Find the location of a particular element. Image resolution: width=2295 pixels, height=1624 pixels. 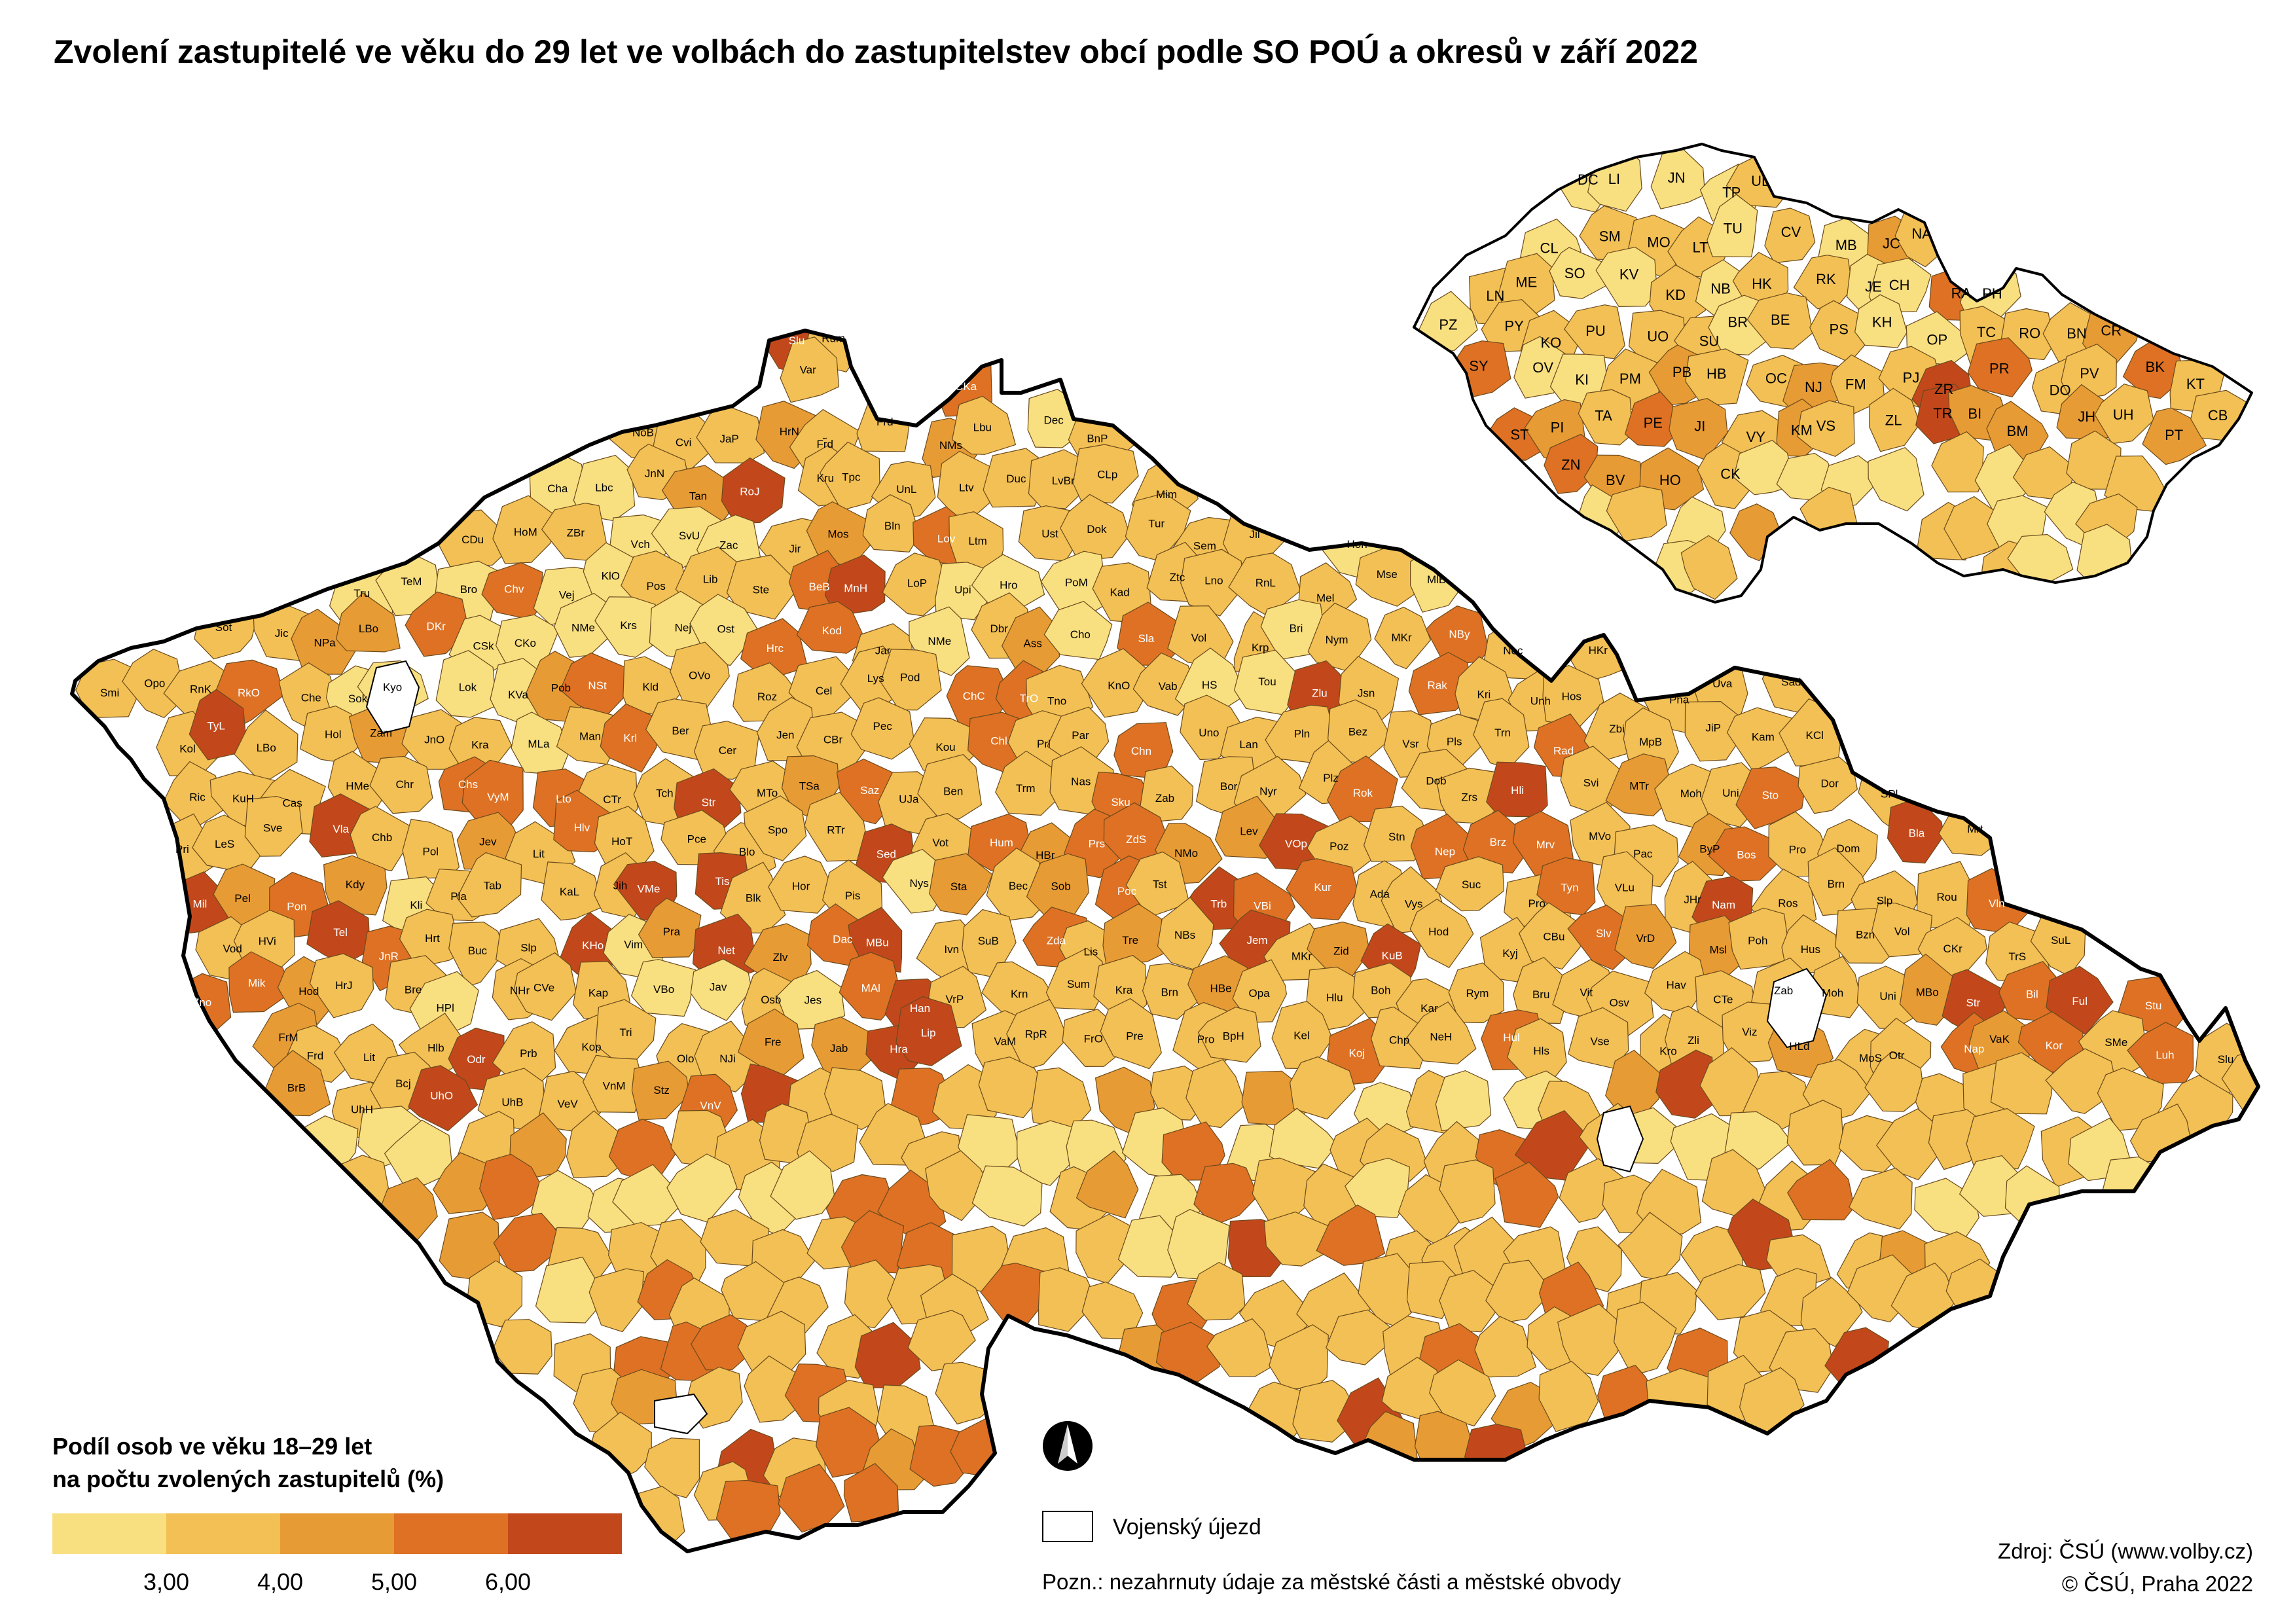

district-label: CKr is located at coordinates (1953, 949).